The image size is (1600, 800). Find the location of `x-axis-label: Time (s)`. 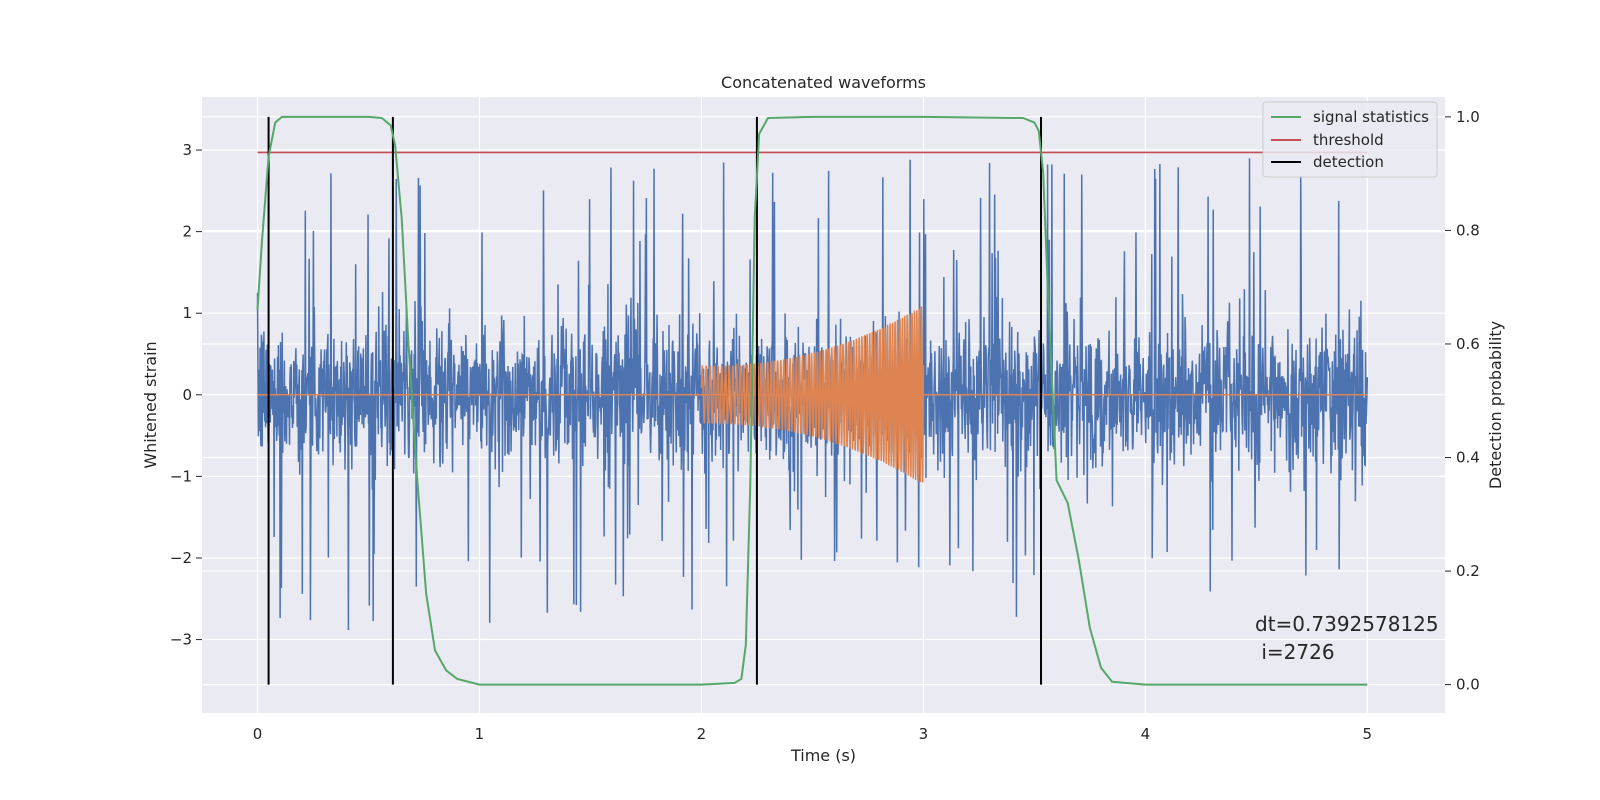

x-axis-label: Time (s) is located at coordinates (823, 755).